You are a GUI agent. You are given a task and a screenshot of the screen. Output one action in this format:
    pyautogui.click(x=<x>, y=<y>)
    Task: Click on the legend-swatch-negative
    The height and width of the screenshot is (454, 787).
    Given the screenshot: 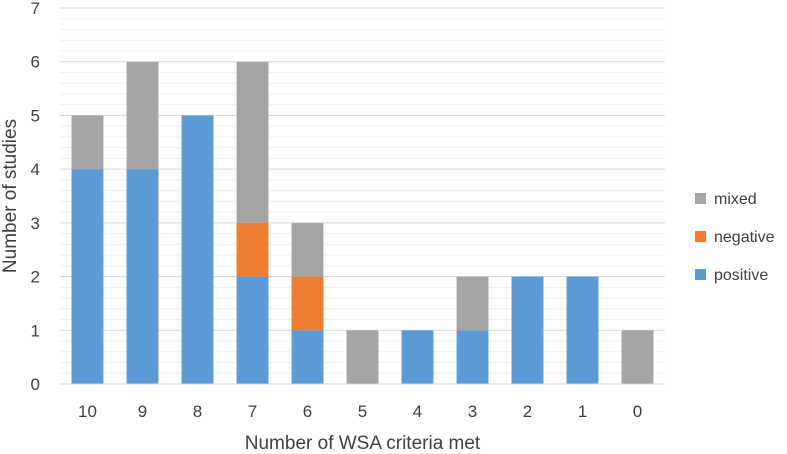 What is the action you would take?
    pyautogui.click(x=700, y=236)
    